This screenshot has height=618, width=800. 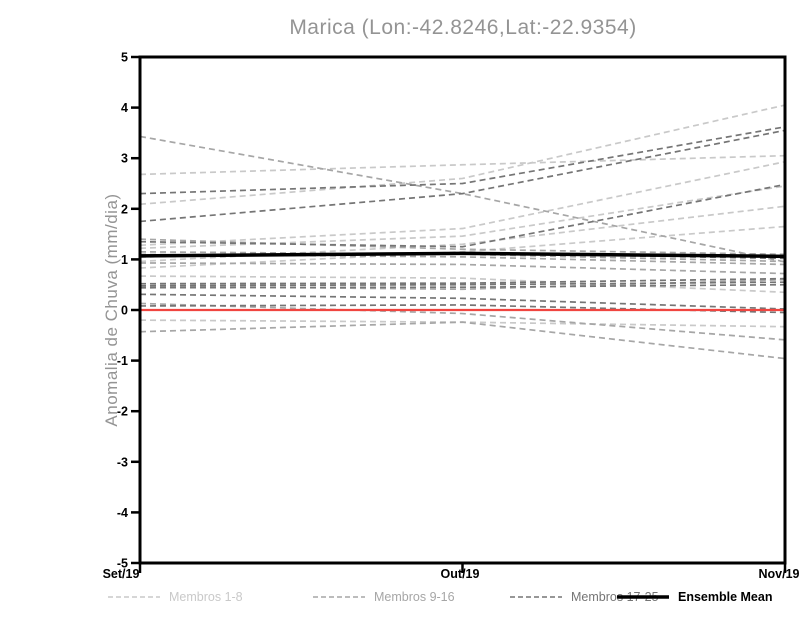 What do you see at coordinates (725, 597) in the screenshot?
I see `legend-label: Ensemble Mean` at bounding box center [725, 597].